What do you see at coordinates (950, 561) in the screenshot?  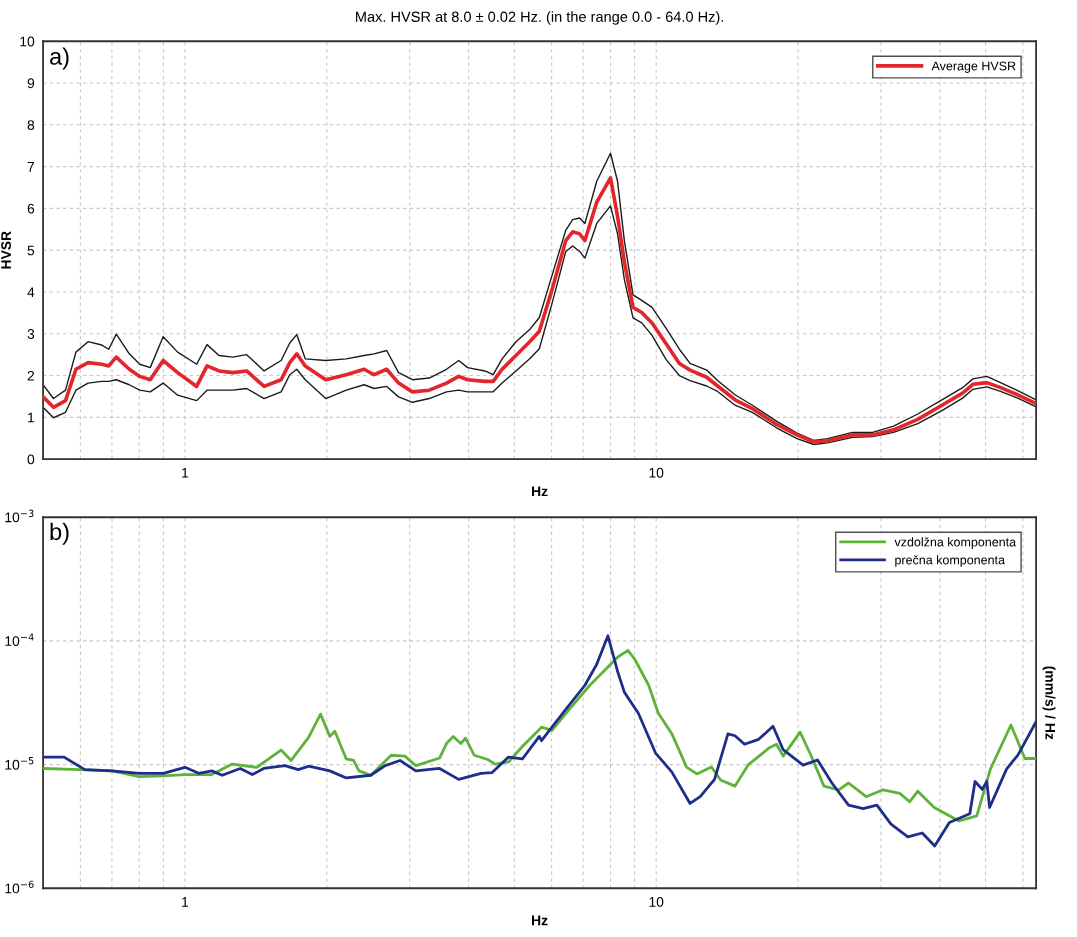 I see `legend-label: prečna komponenta` at bounding box center [950, 561].